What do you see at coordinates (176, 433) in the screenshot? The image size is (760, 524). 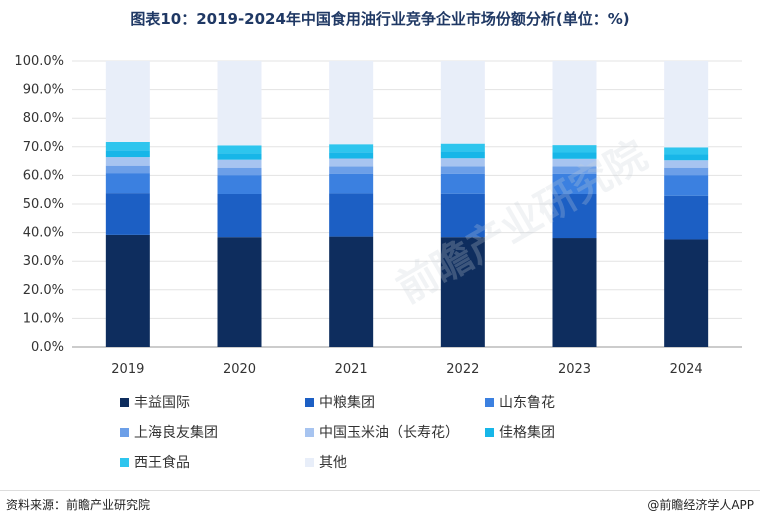 I see `legend-label: 上海良友集团` at bounding box center [176, 433].